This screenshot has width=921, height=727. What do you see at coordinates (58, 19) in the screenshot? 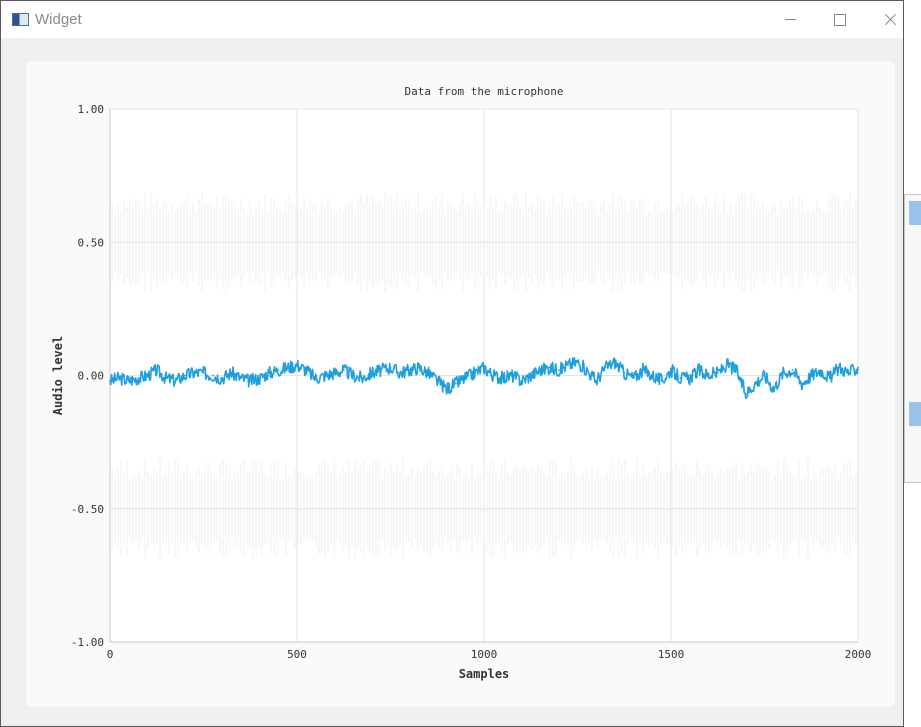
I see `window-title: Widget` at bounding box center [58, 19].